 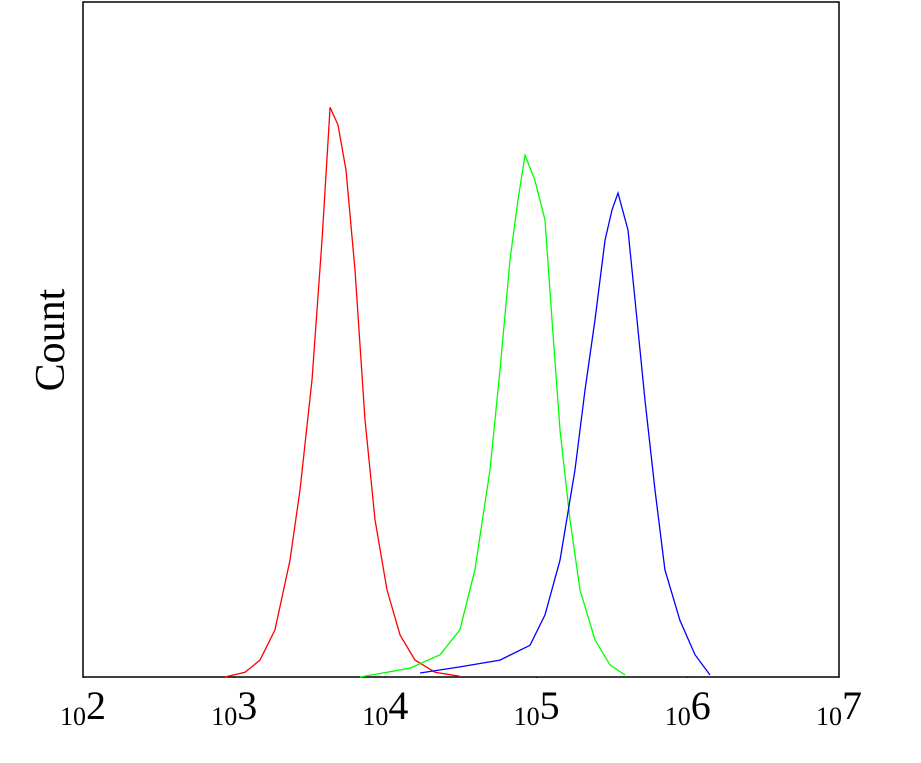 What do you see at coordinates (537, 707) in the screenshot?
I see `x-tick-label: 10⁵` at bounding box center [537, 707].